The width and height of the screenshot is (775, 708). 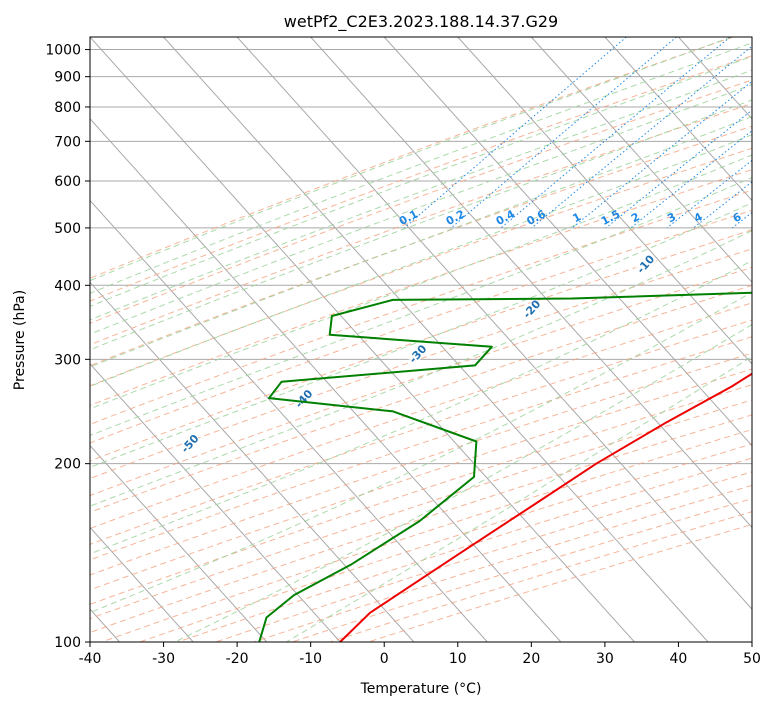 What do you see at coordinates (67, 142) in the screenshot?
I see `y-tick-label: 700` at bounding box center [67, 142].